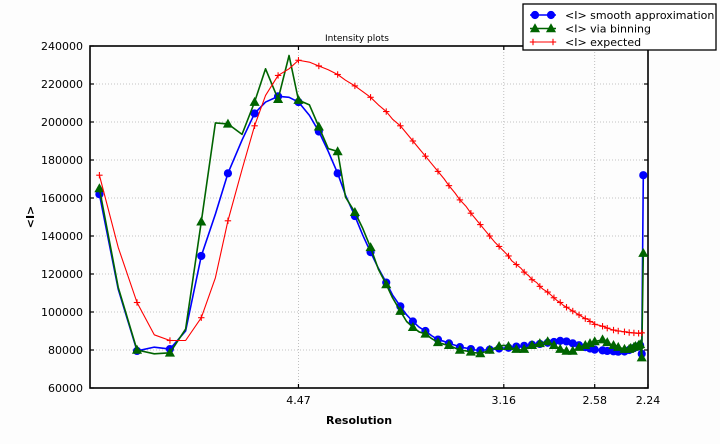 The height and width of the screenshot is (444, 720). What do you see at coordinates (62, 160) in the screenshot?
I see `y-tick-label: 180000` at bounding box center [62, 160].